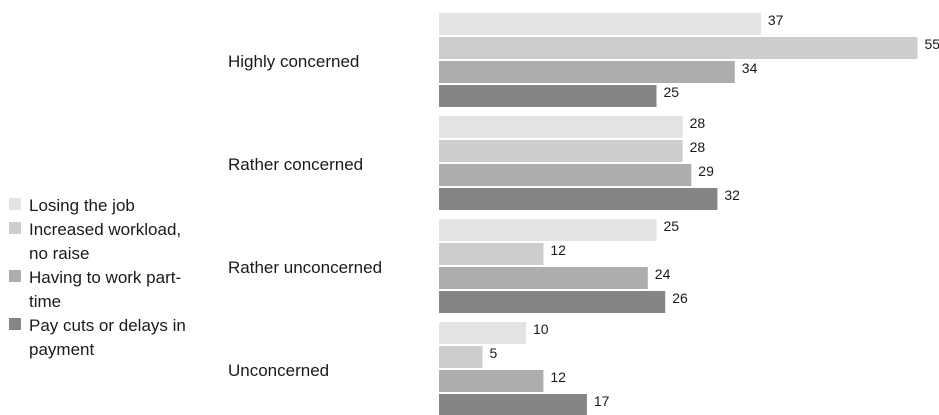 The image size is (939, 415). Describe the element at coordinates (82, 205) in the screenshot. I see `legend-label: Losing the job` at that location.